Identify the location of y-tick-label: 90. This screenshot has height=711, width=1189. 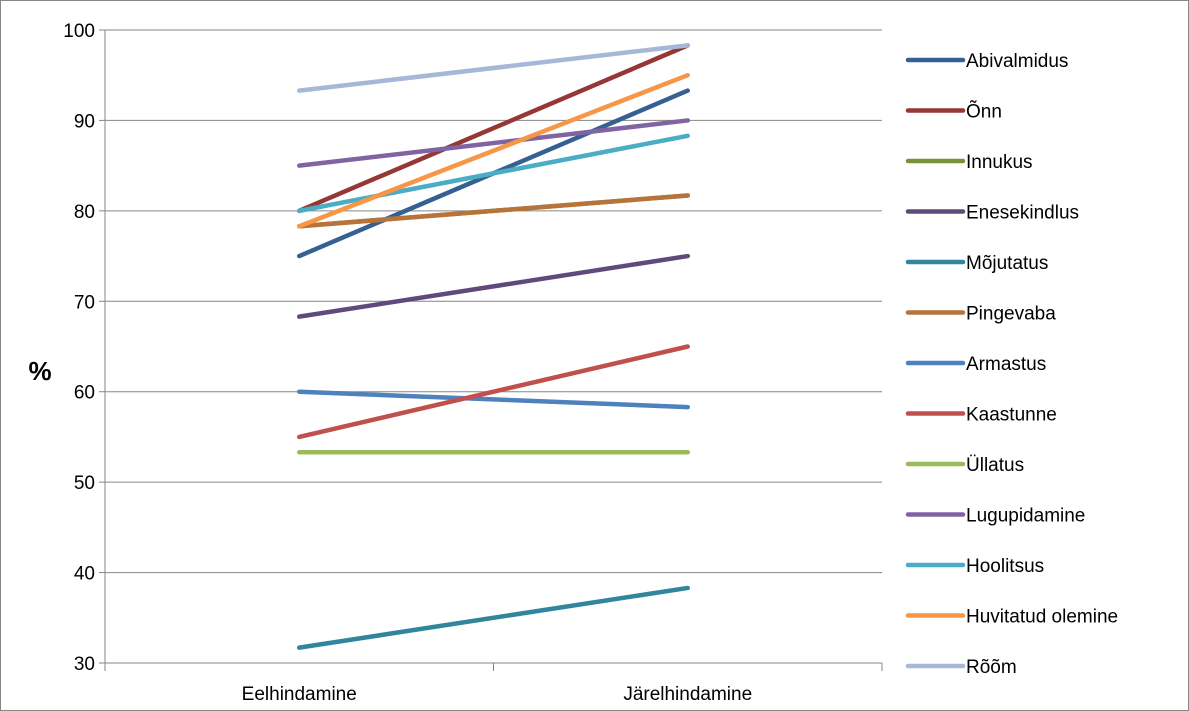
(84, 121).